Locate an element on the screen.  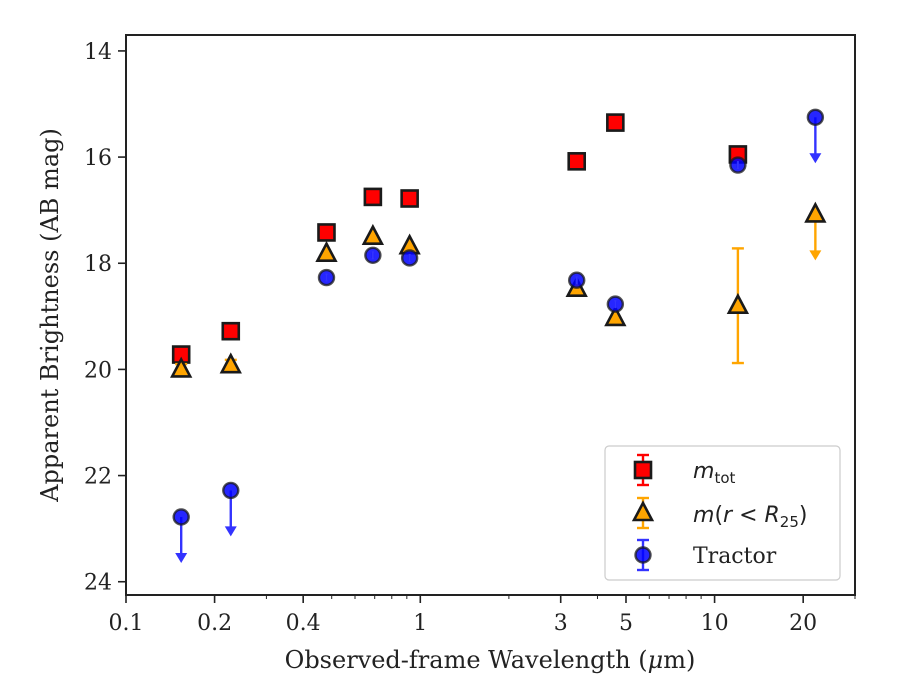
x-tick-label: 1 is located at coordinates (420, 623).